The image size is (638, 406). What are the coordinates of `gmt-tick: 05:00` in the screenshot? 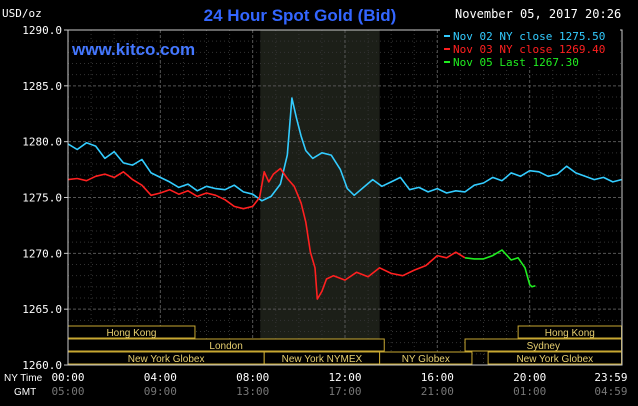 It's located at (67, 391).